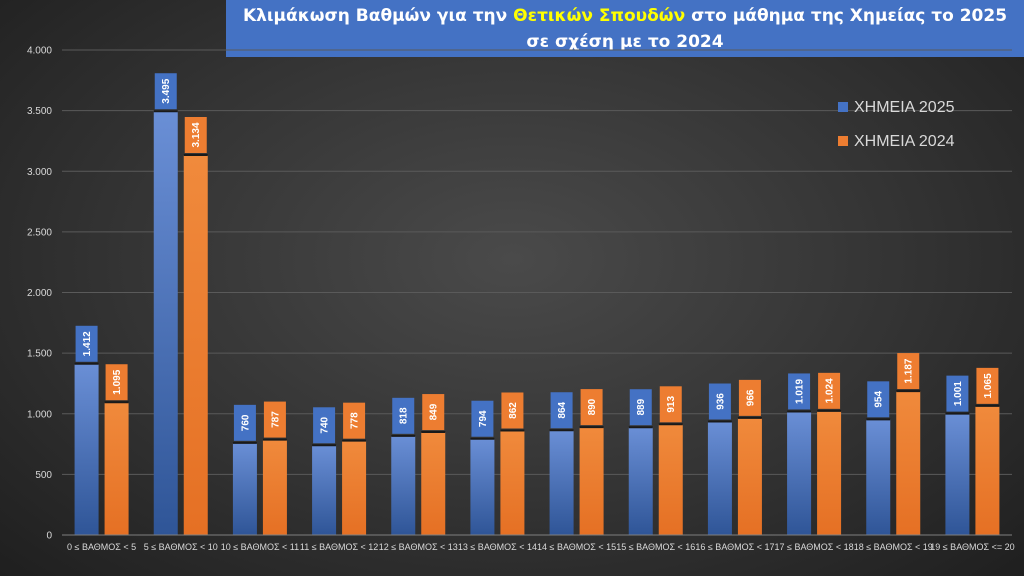  I want to click on data-label: 913, so click(671, 404).